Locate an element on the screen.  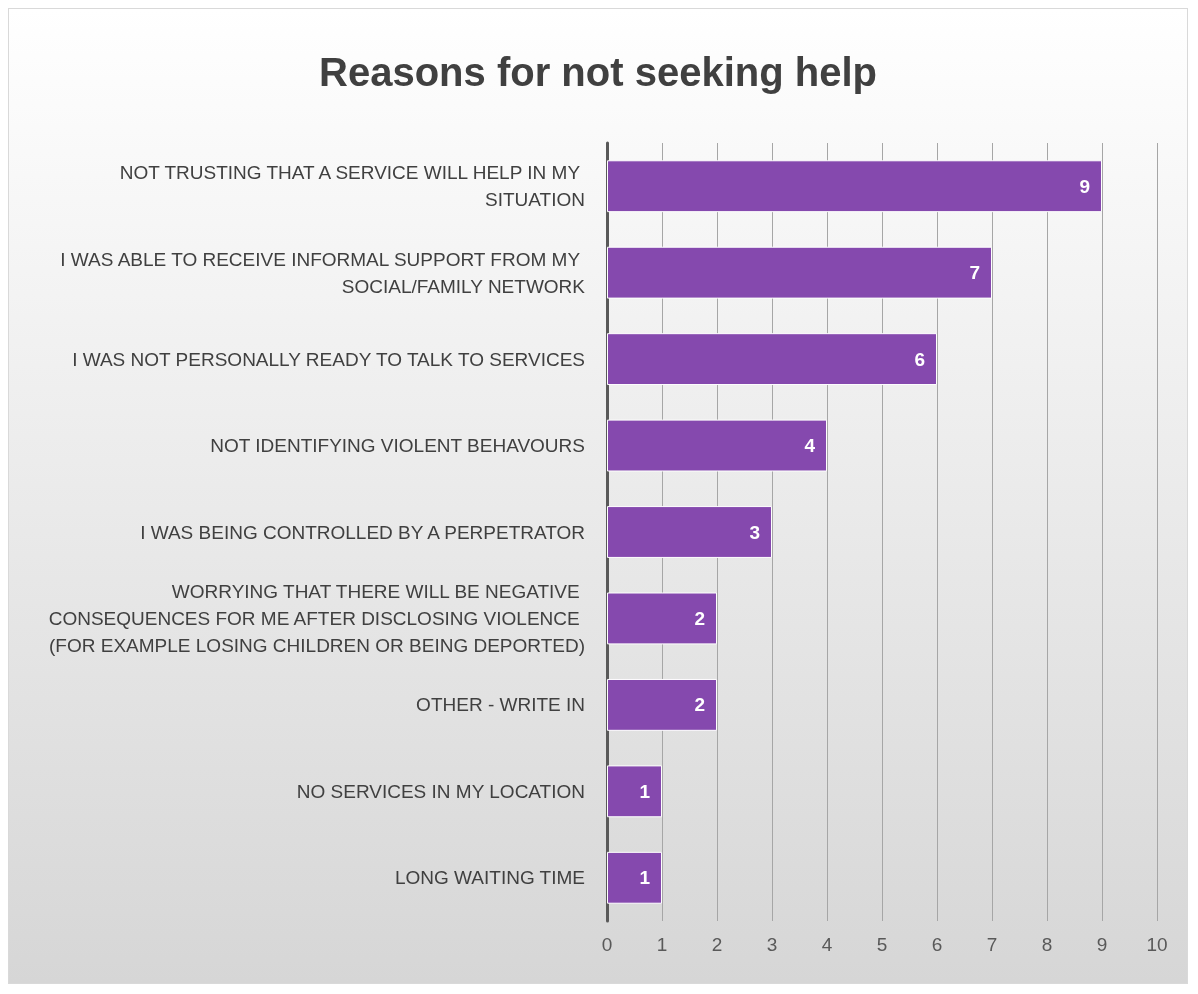
x-tick-label: 4 is located at coordinates (827, 944).